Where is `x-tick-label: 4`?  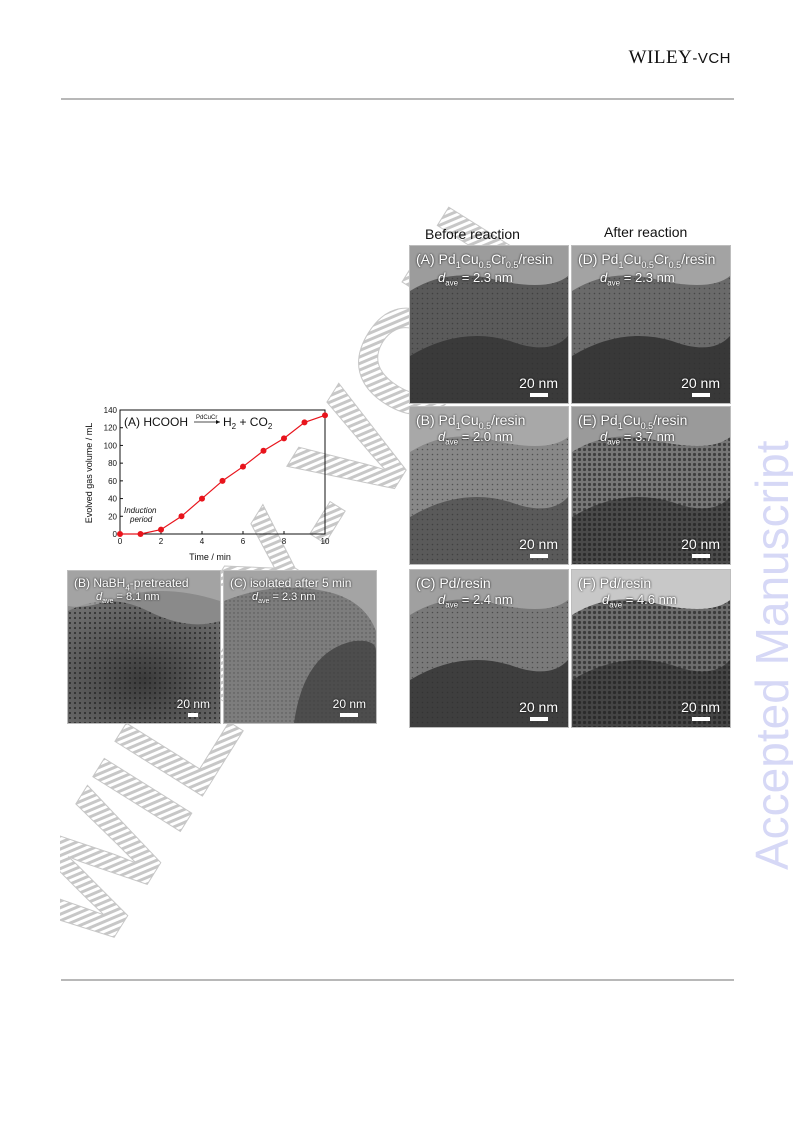
x-tick-label: 4 is located at coordinates (202, 541).